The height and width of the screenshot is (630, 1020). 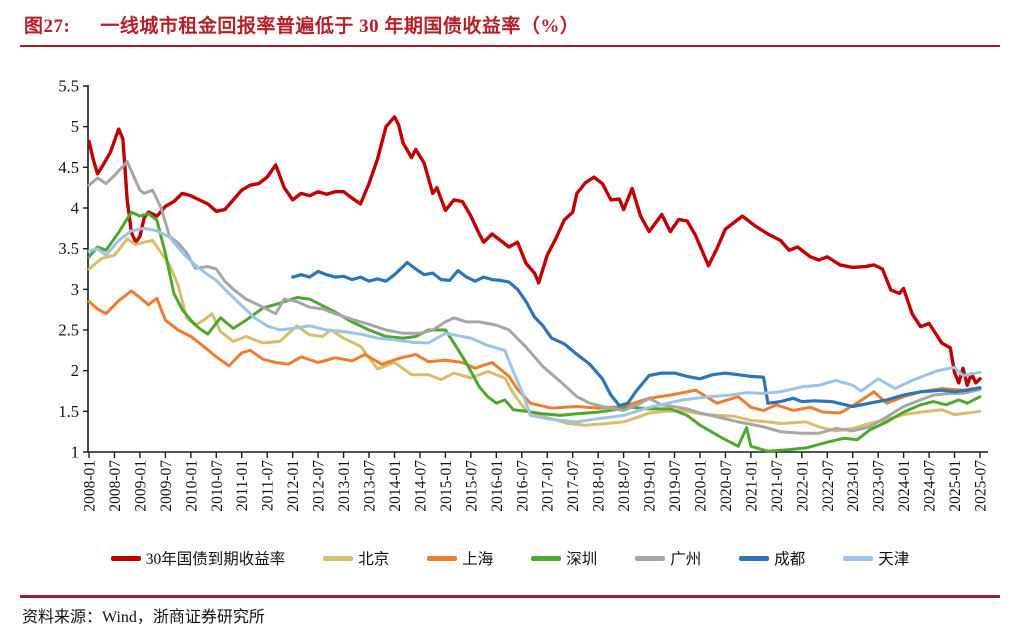 What do you see at coordinates (700, 486) in the screenshot?
I see `x-axis-label: 2020-01` at bounding box center [700, 486].